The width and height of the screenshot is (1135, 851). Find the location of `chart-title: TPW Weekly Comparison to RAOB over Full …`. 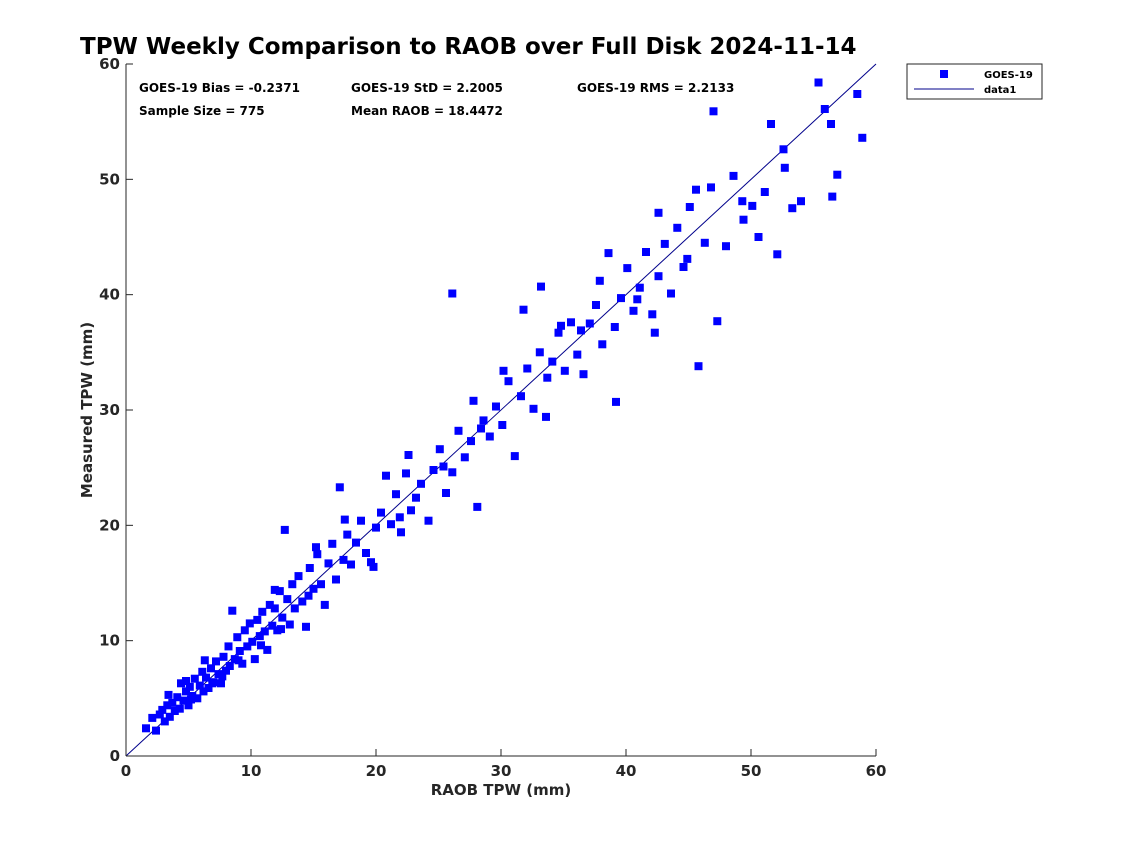

chart-title: TPW Weekly Comparison to RAOB over Full … is located at coordinates (468, 47).